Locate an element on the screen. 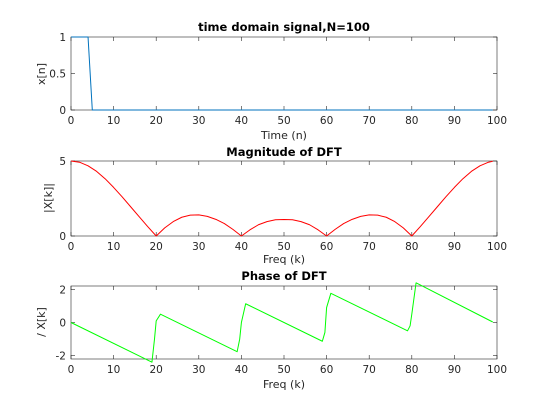 The width and height of the screenshot is (550, 416). panel2-title: Magnitude of DFT is located at coordinates (284, 152).